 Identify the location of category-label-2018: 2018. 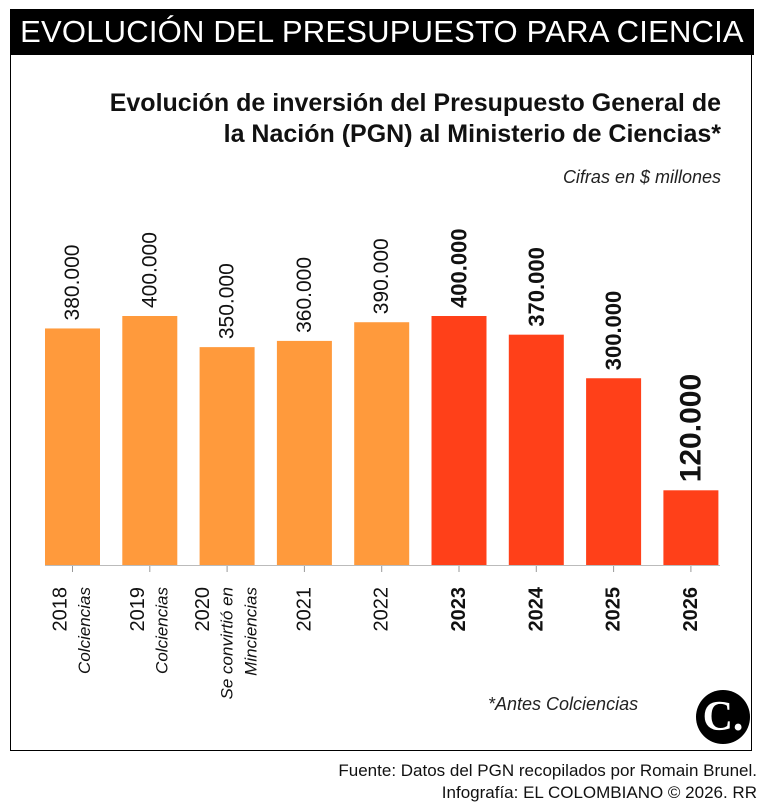
(61, 609).